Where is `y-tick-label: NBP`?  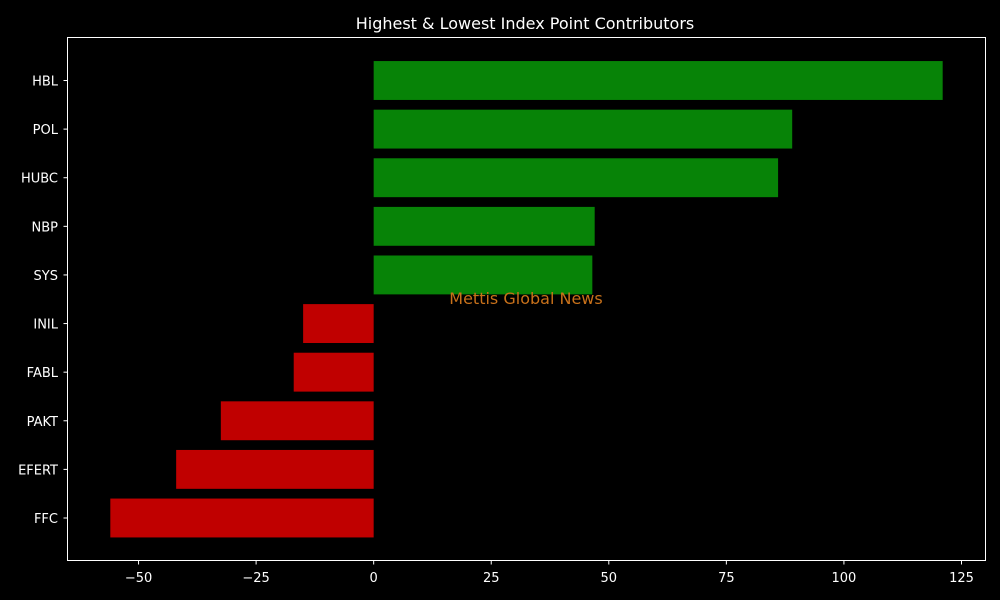
y-tick-label: NBP is located at coordinates (45, 227).